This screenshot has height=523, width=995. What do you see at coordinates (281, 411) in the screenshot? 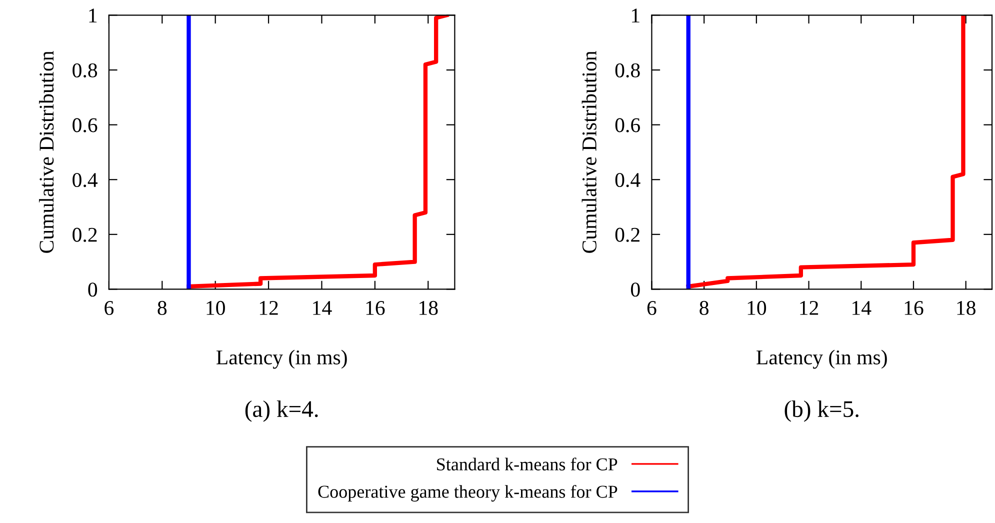
I see `text: (a) k=4.` at bounding box center [281, 411].